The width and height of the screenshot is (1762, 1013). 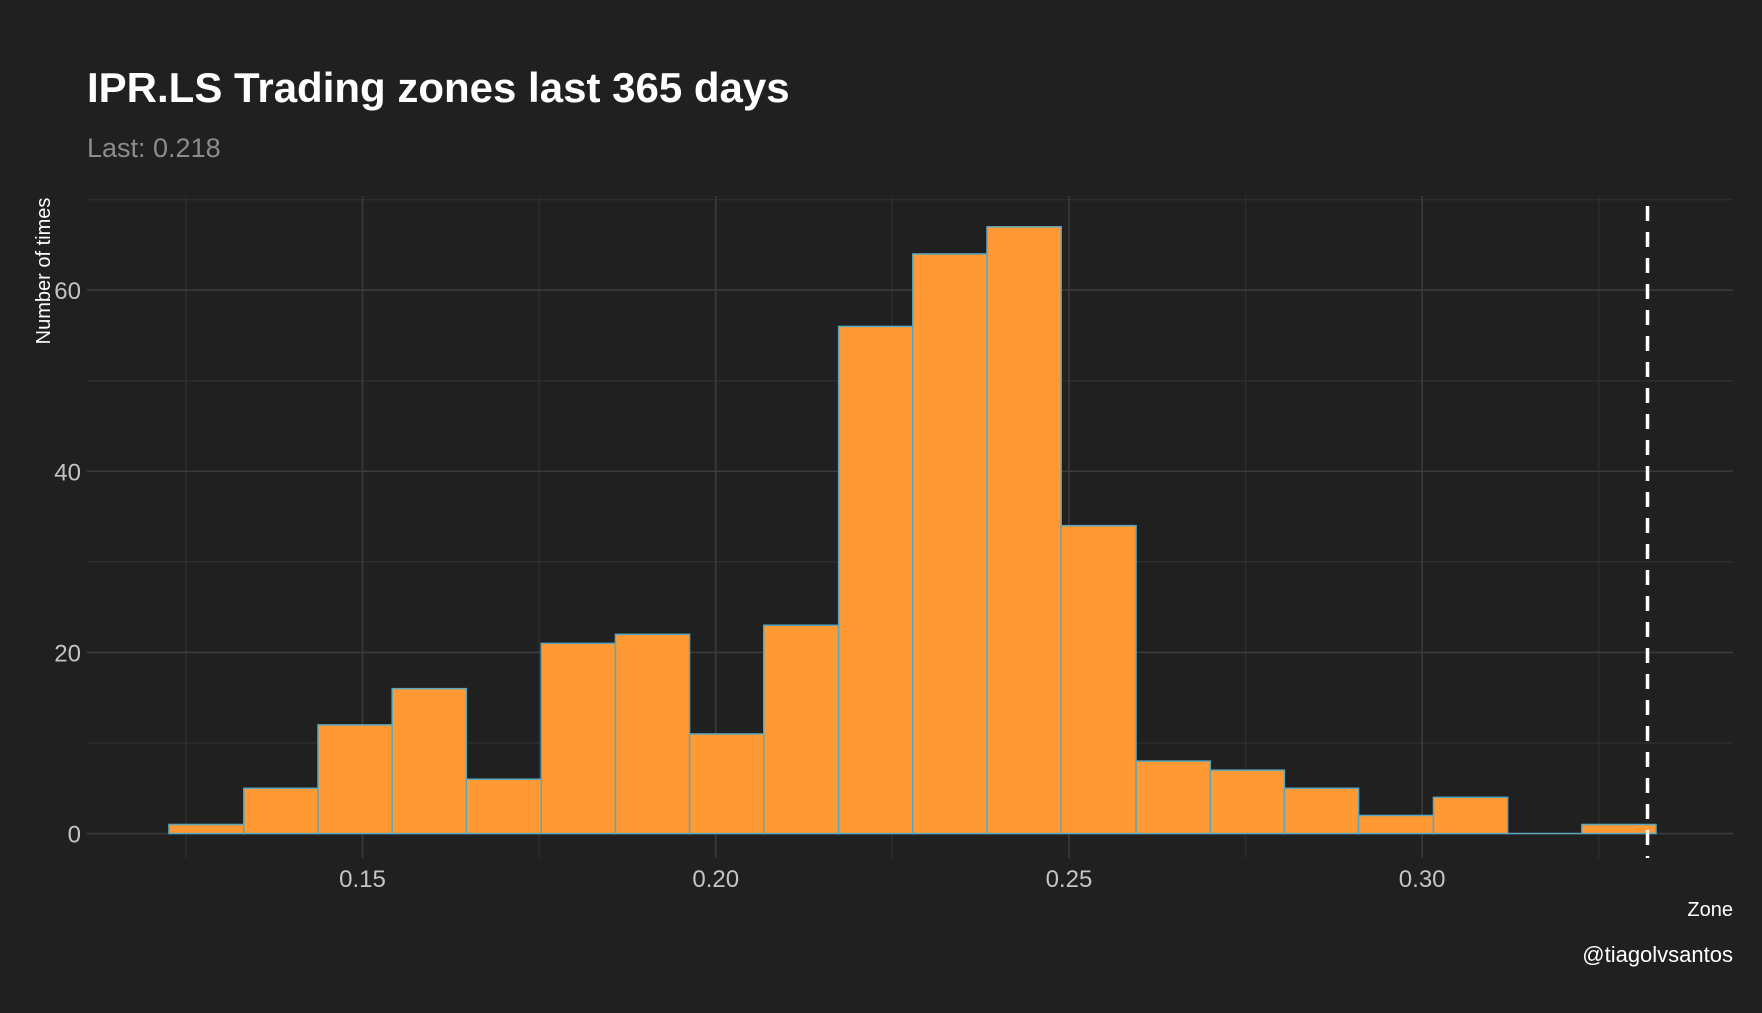 I want to click on y-tick-label: 0, so click(x=74, y=835).